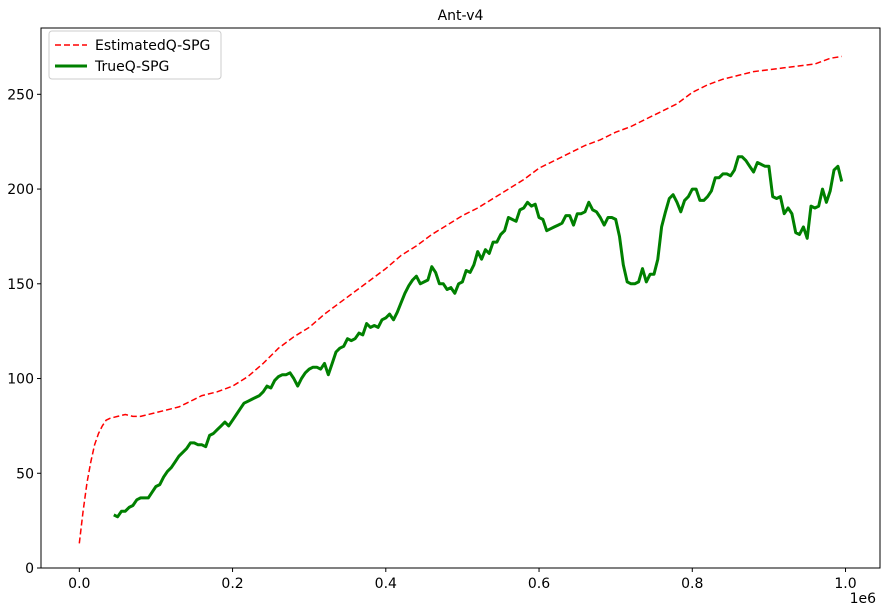 Image resolution: width=886 pixels, height=613 pixels. I want to click on x-tick-label: 1.0, so click(845, 584).